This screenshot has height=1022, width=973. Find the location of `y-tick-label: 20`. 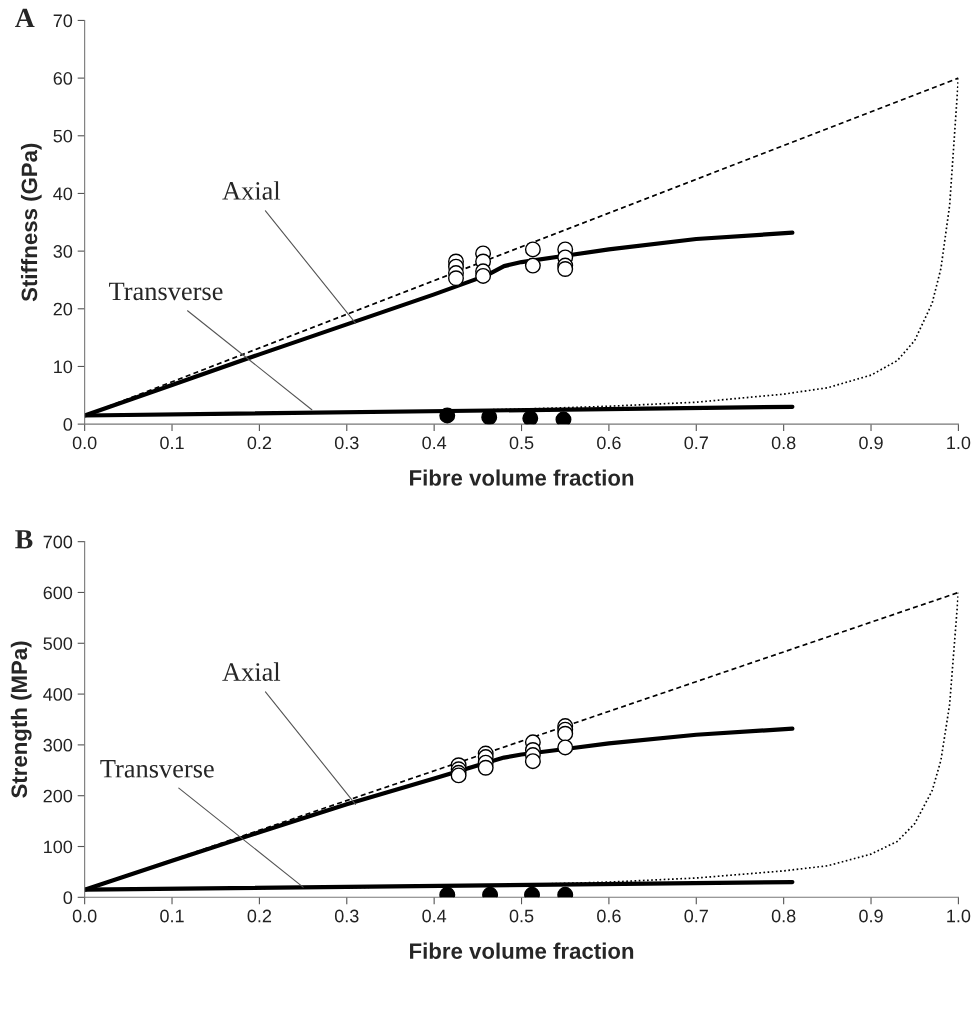

y-tick-label: 20 is located at coordinates (63, 309).